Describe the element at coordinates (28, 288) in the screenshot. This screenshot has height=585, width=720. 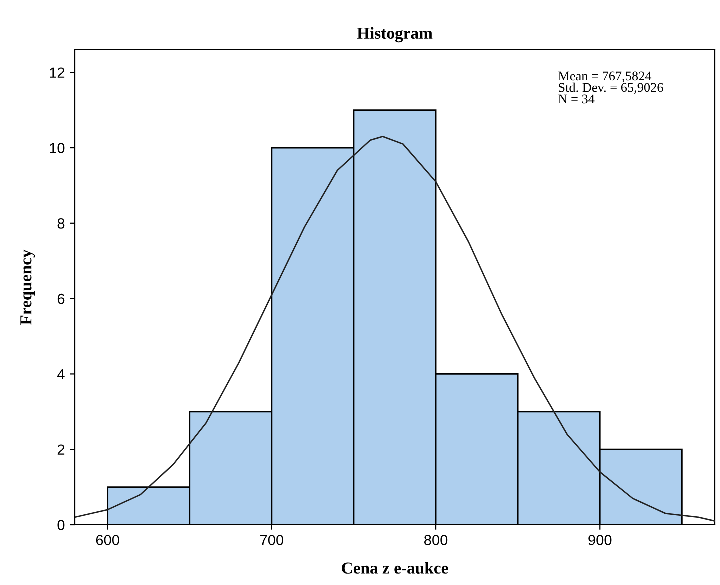
I see `y-axis-title: Frequency` at that location.